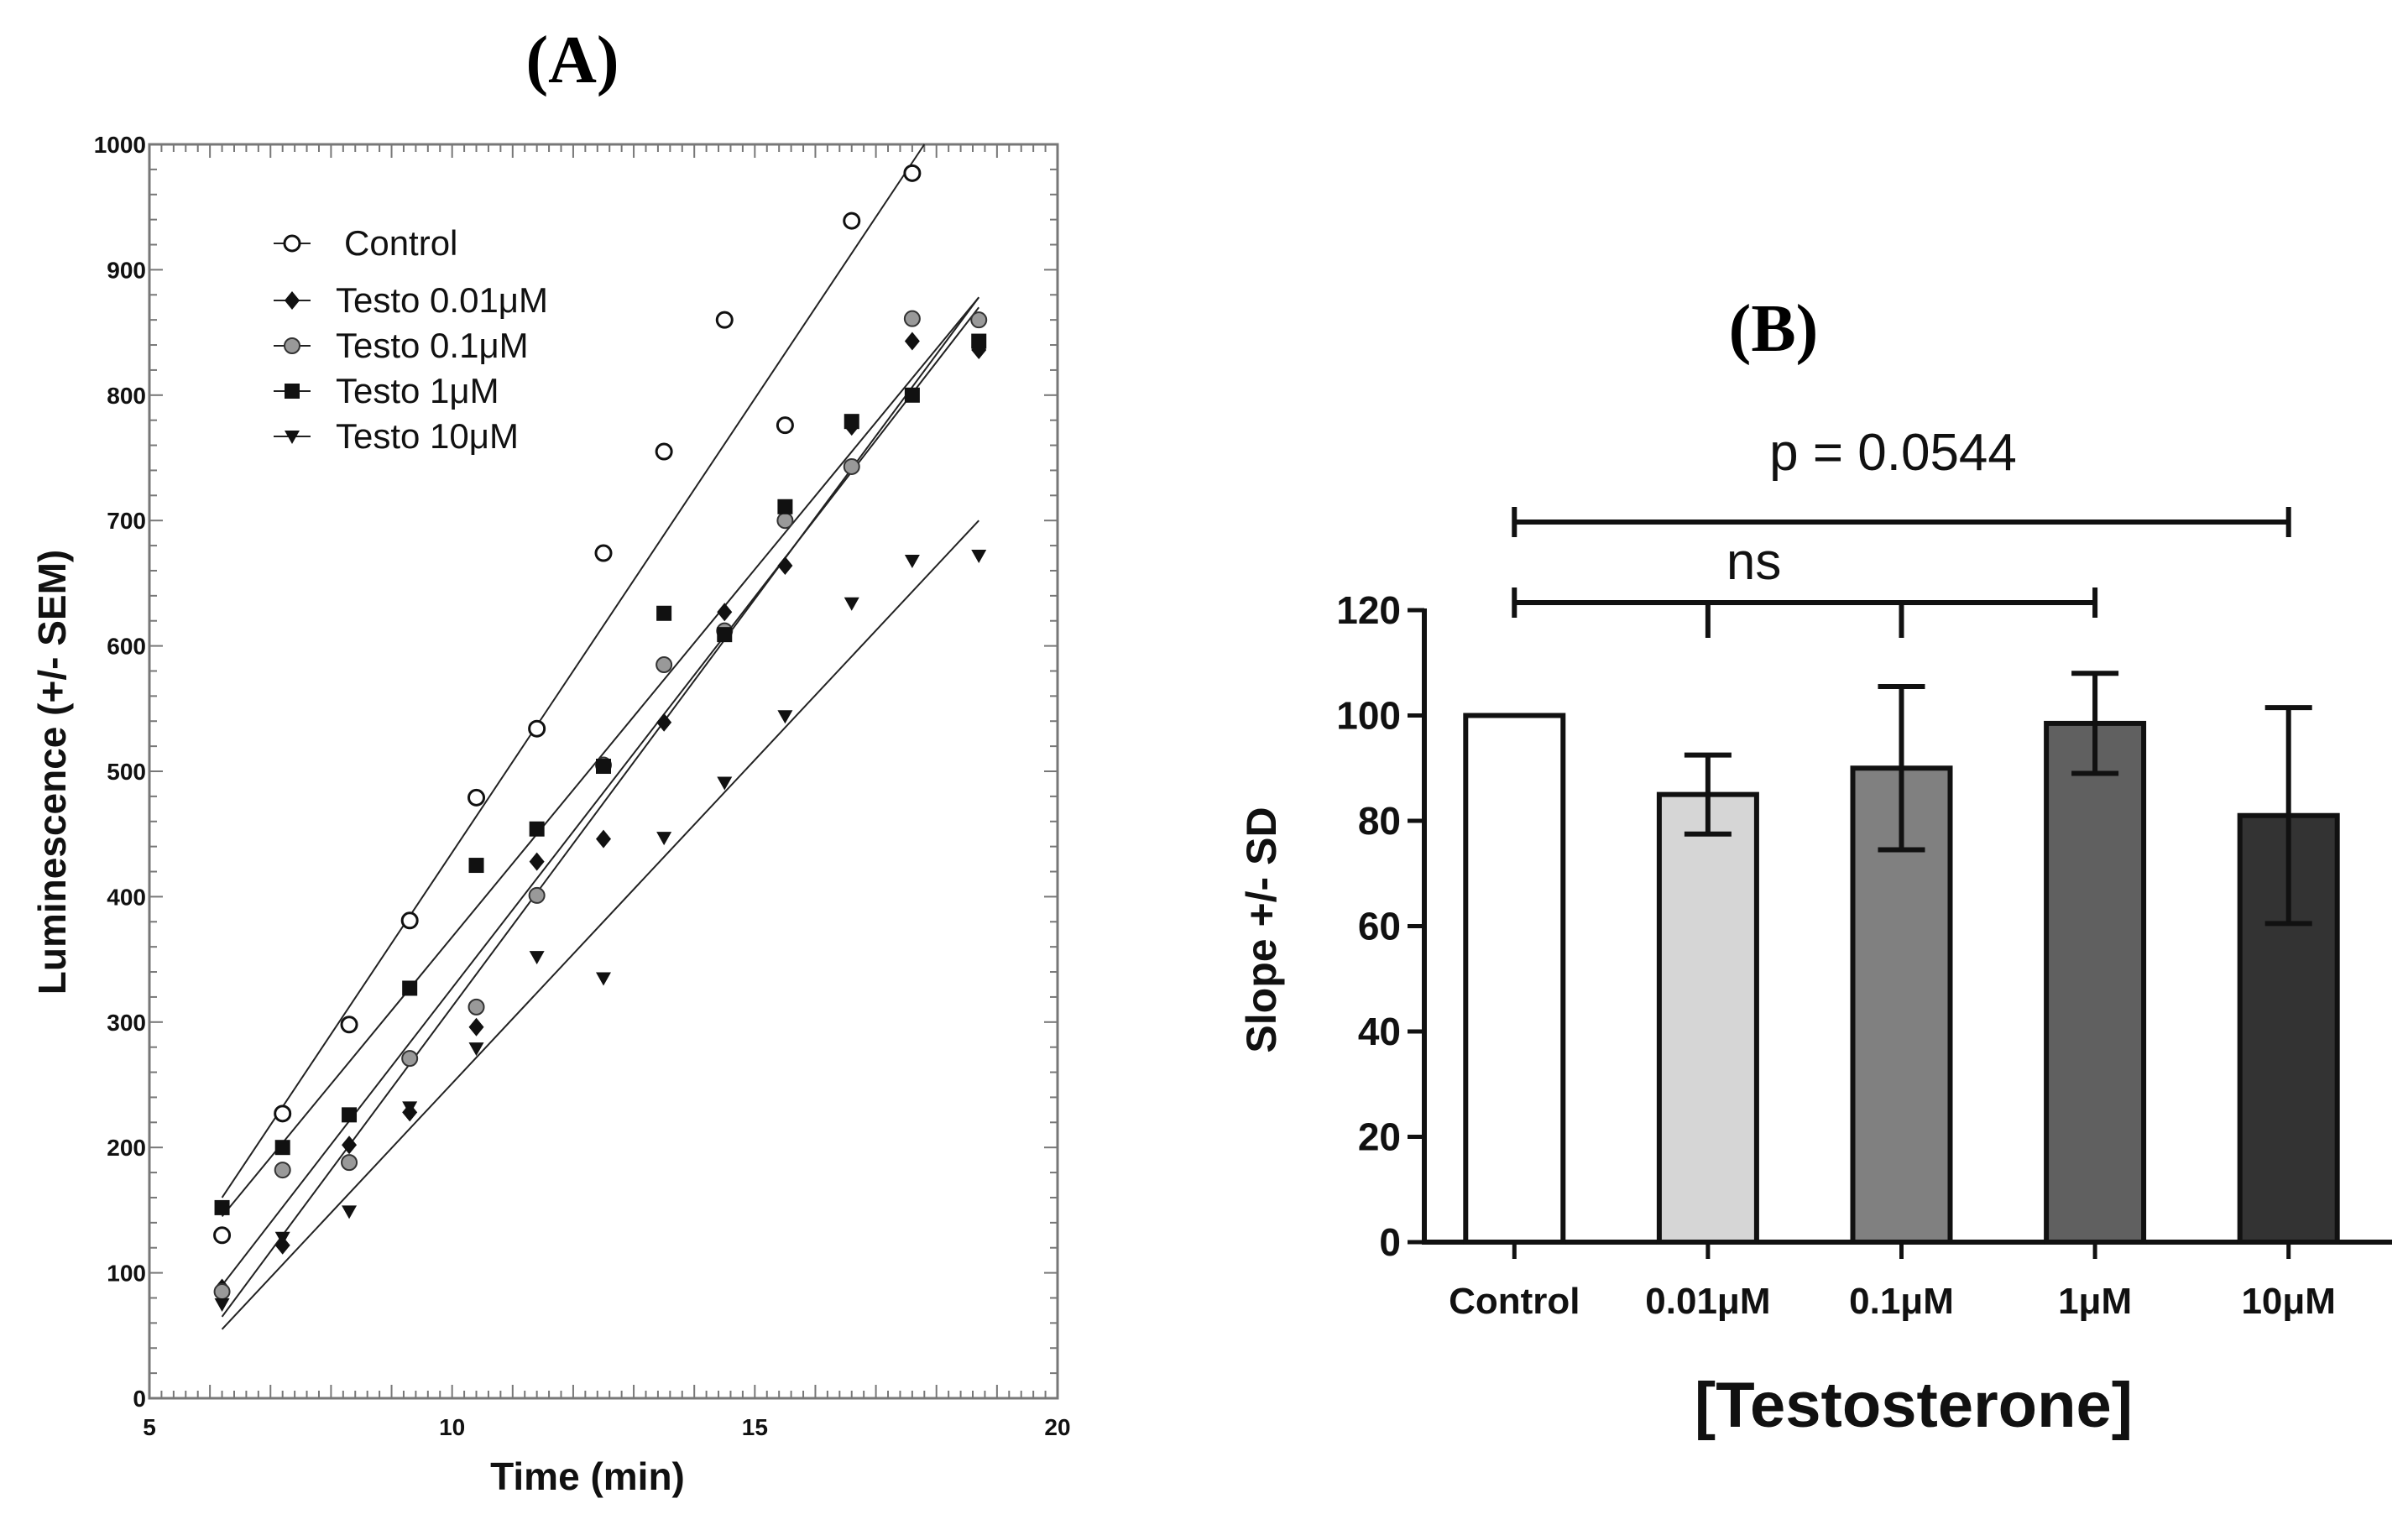  What do you see at coordinates (149, 1427) in the screenshot?
I see `x-tick-label-5: 5` at bounding box center [149, 1427].